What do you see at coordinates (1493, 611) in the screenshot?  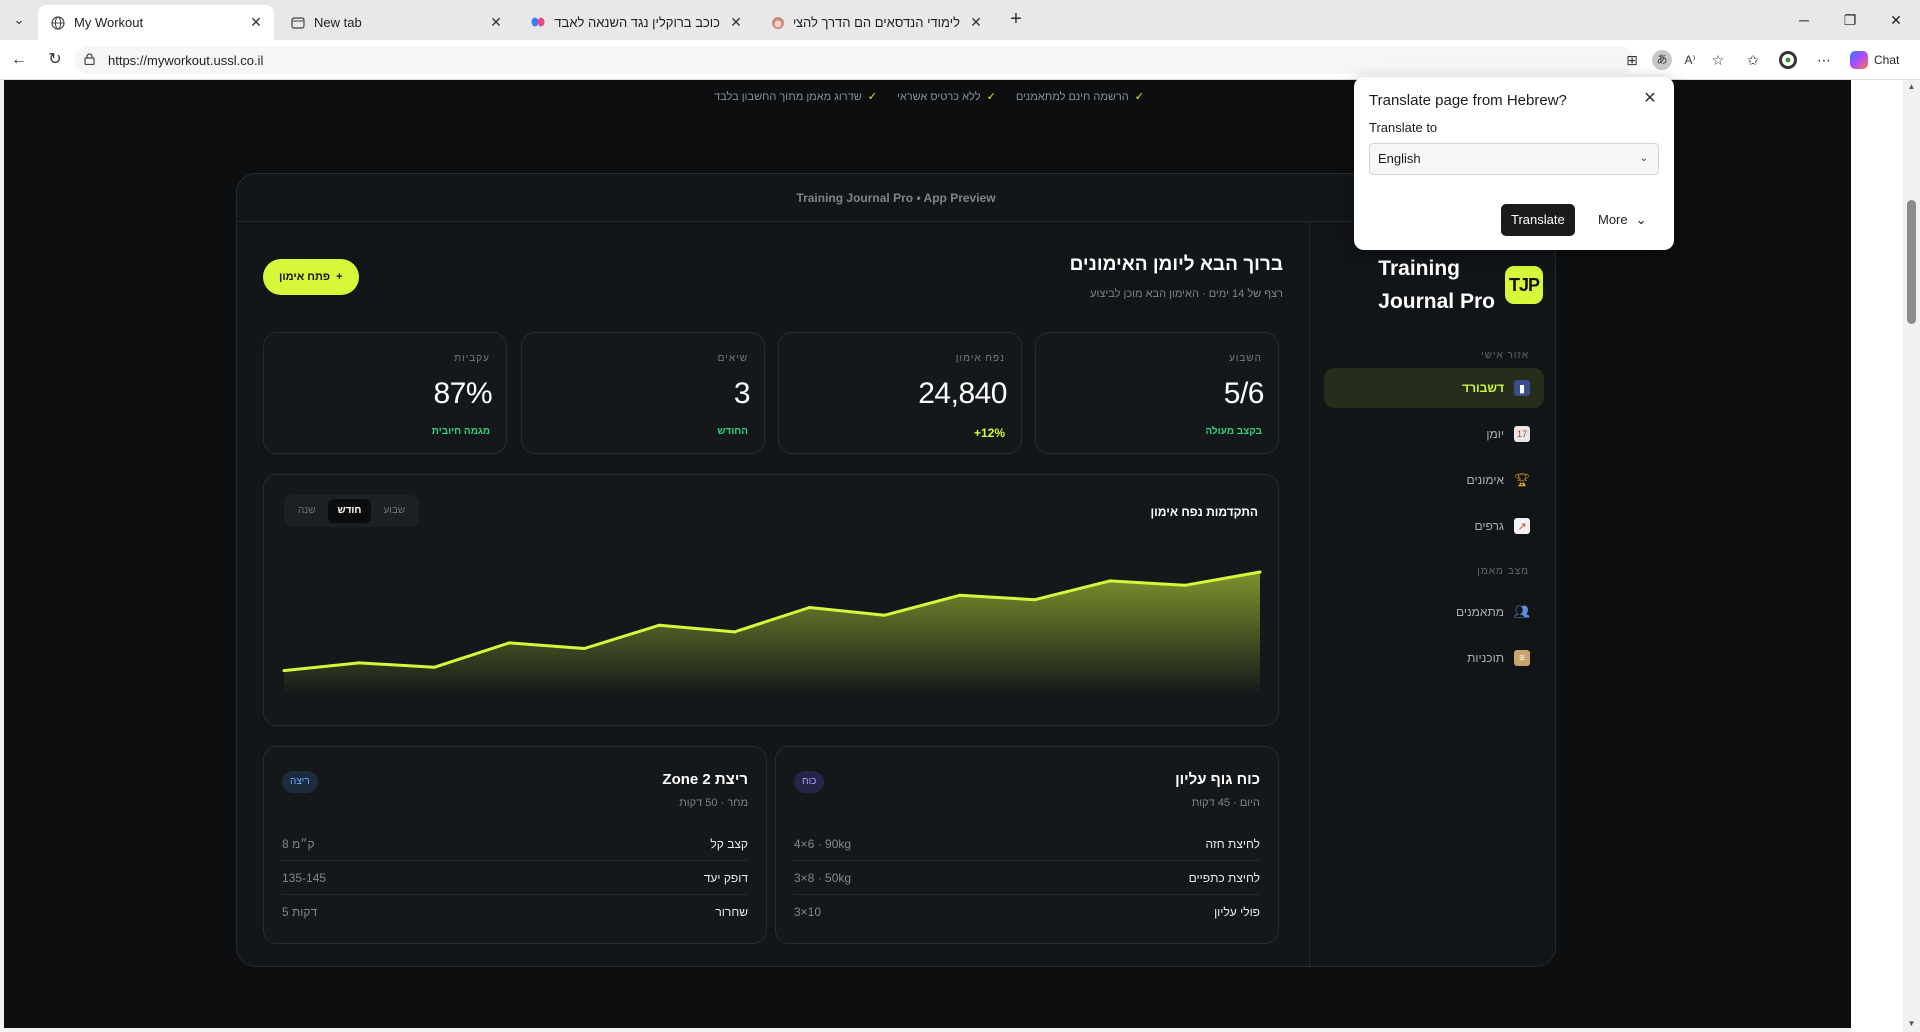 I see `sidebar-item-trainees: 👥︎ מתאמנים` at bounding box center [1493, 611].